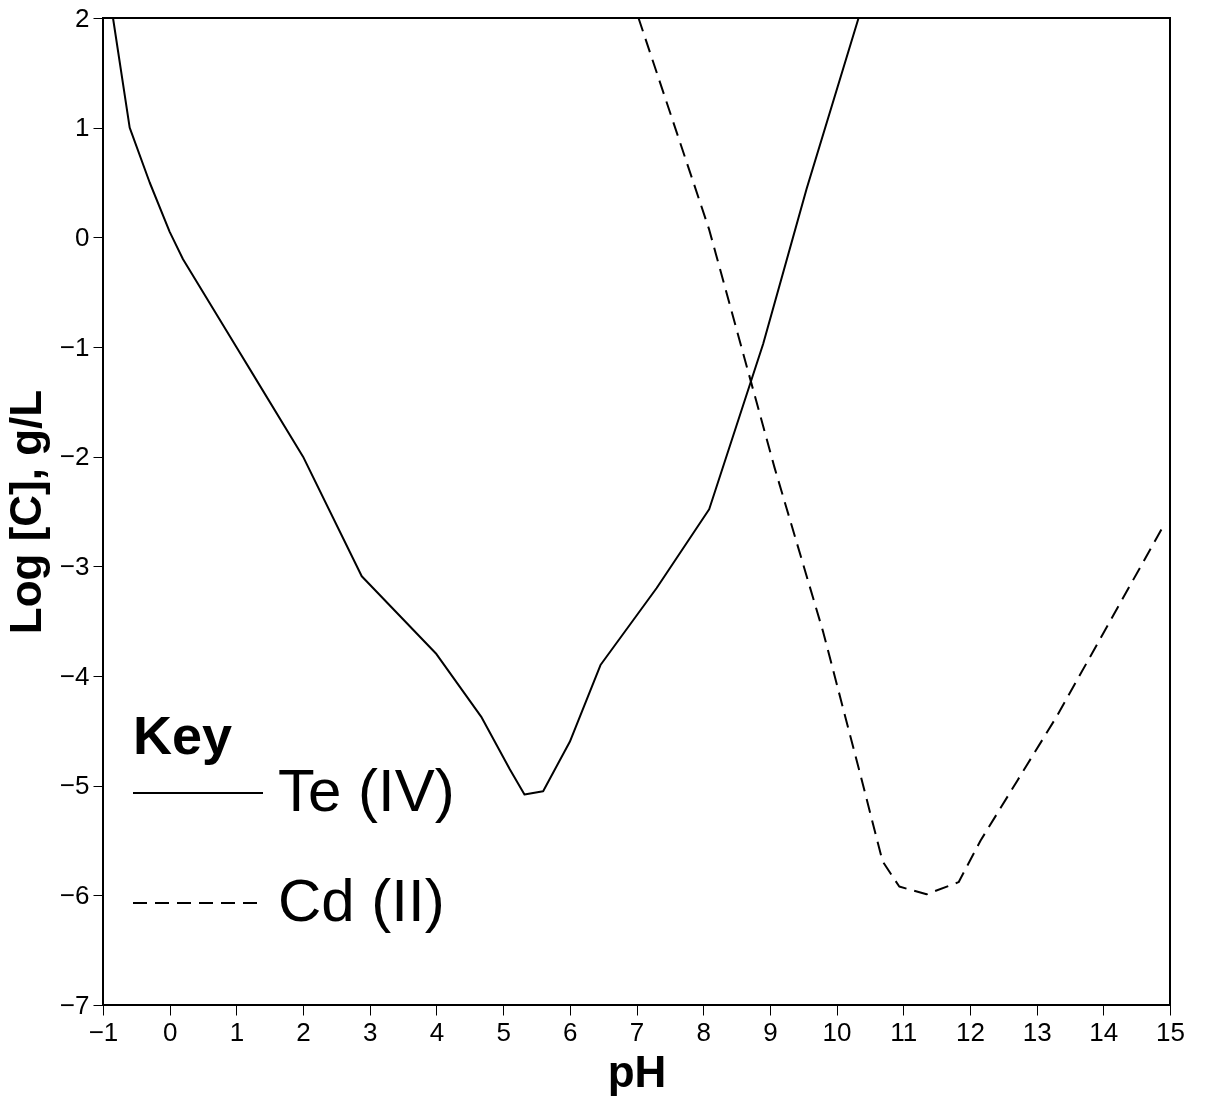 This screenshot has width=1207, height=1112. Describe the element at coordinates (74, 785) in the screenshot. I see `y-tick-label: −5` at that location.